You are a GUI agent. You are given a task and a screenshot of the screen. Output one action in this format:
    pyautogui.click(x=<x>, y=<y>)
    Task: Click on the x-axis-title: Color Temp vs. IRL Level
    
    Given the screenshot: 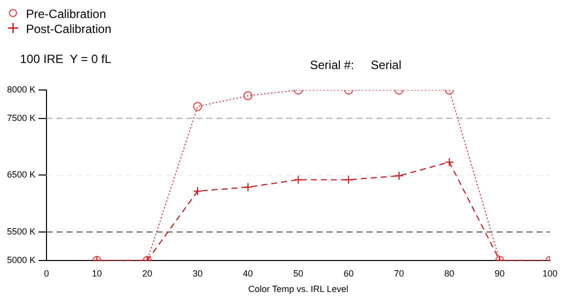 What is the action you would take?
    pyautogui.click(x=298, y=289)
    